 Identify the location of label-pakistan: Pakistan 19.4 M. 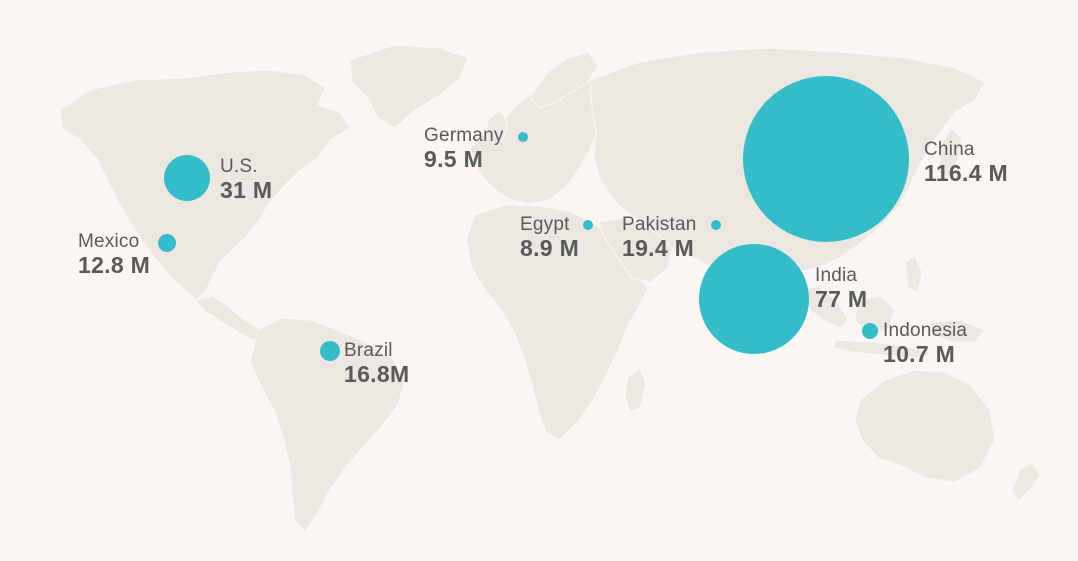
(659, 237).